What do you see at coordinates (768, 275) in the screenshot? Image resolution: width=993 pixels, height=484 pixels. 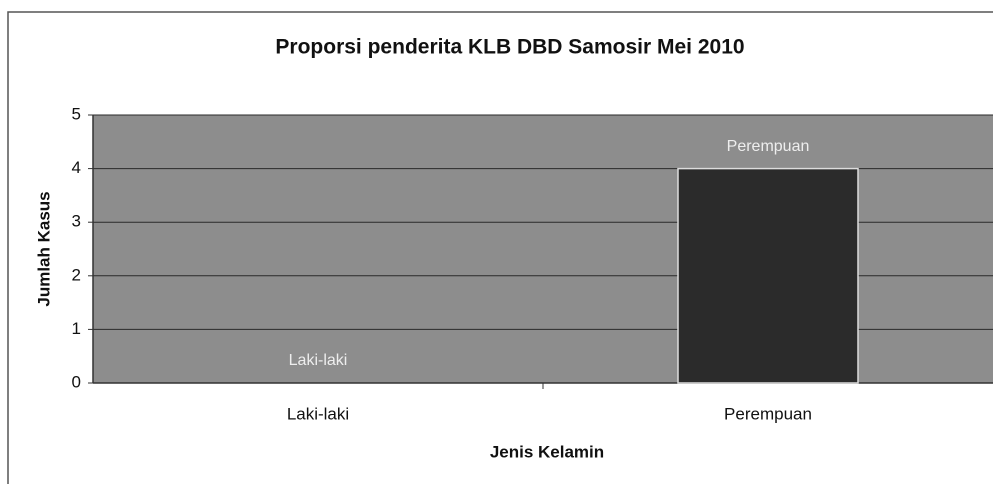 I see `bar` at bounding box center [768, 275].